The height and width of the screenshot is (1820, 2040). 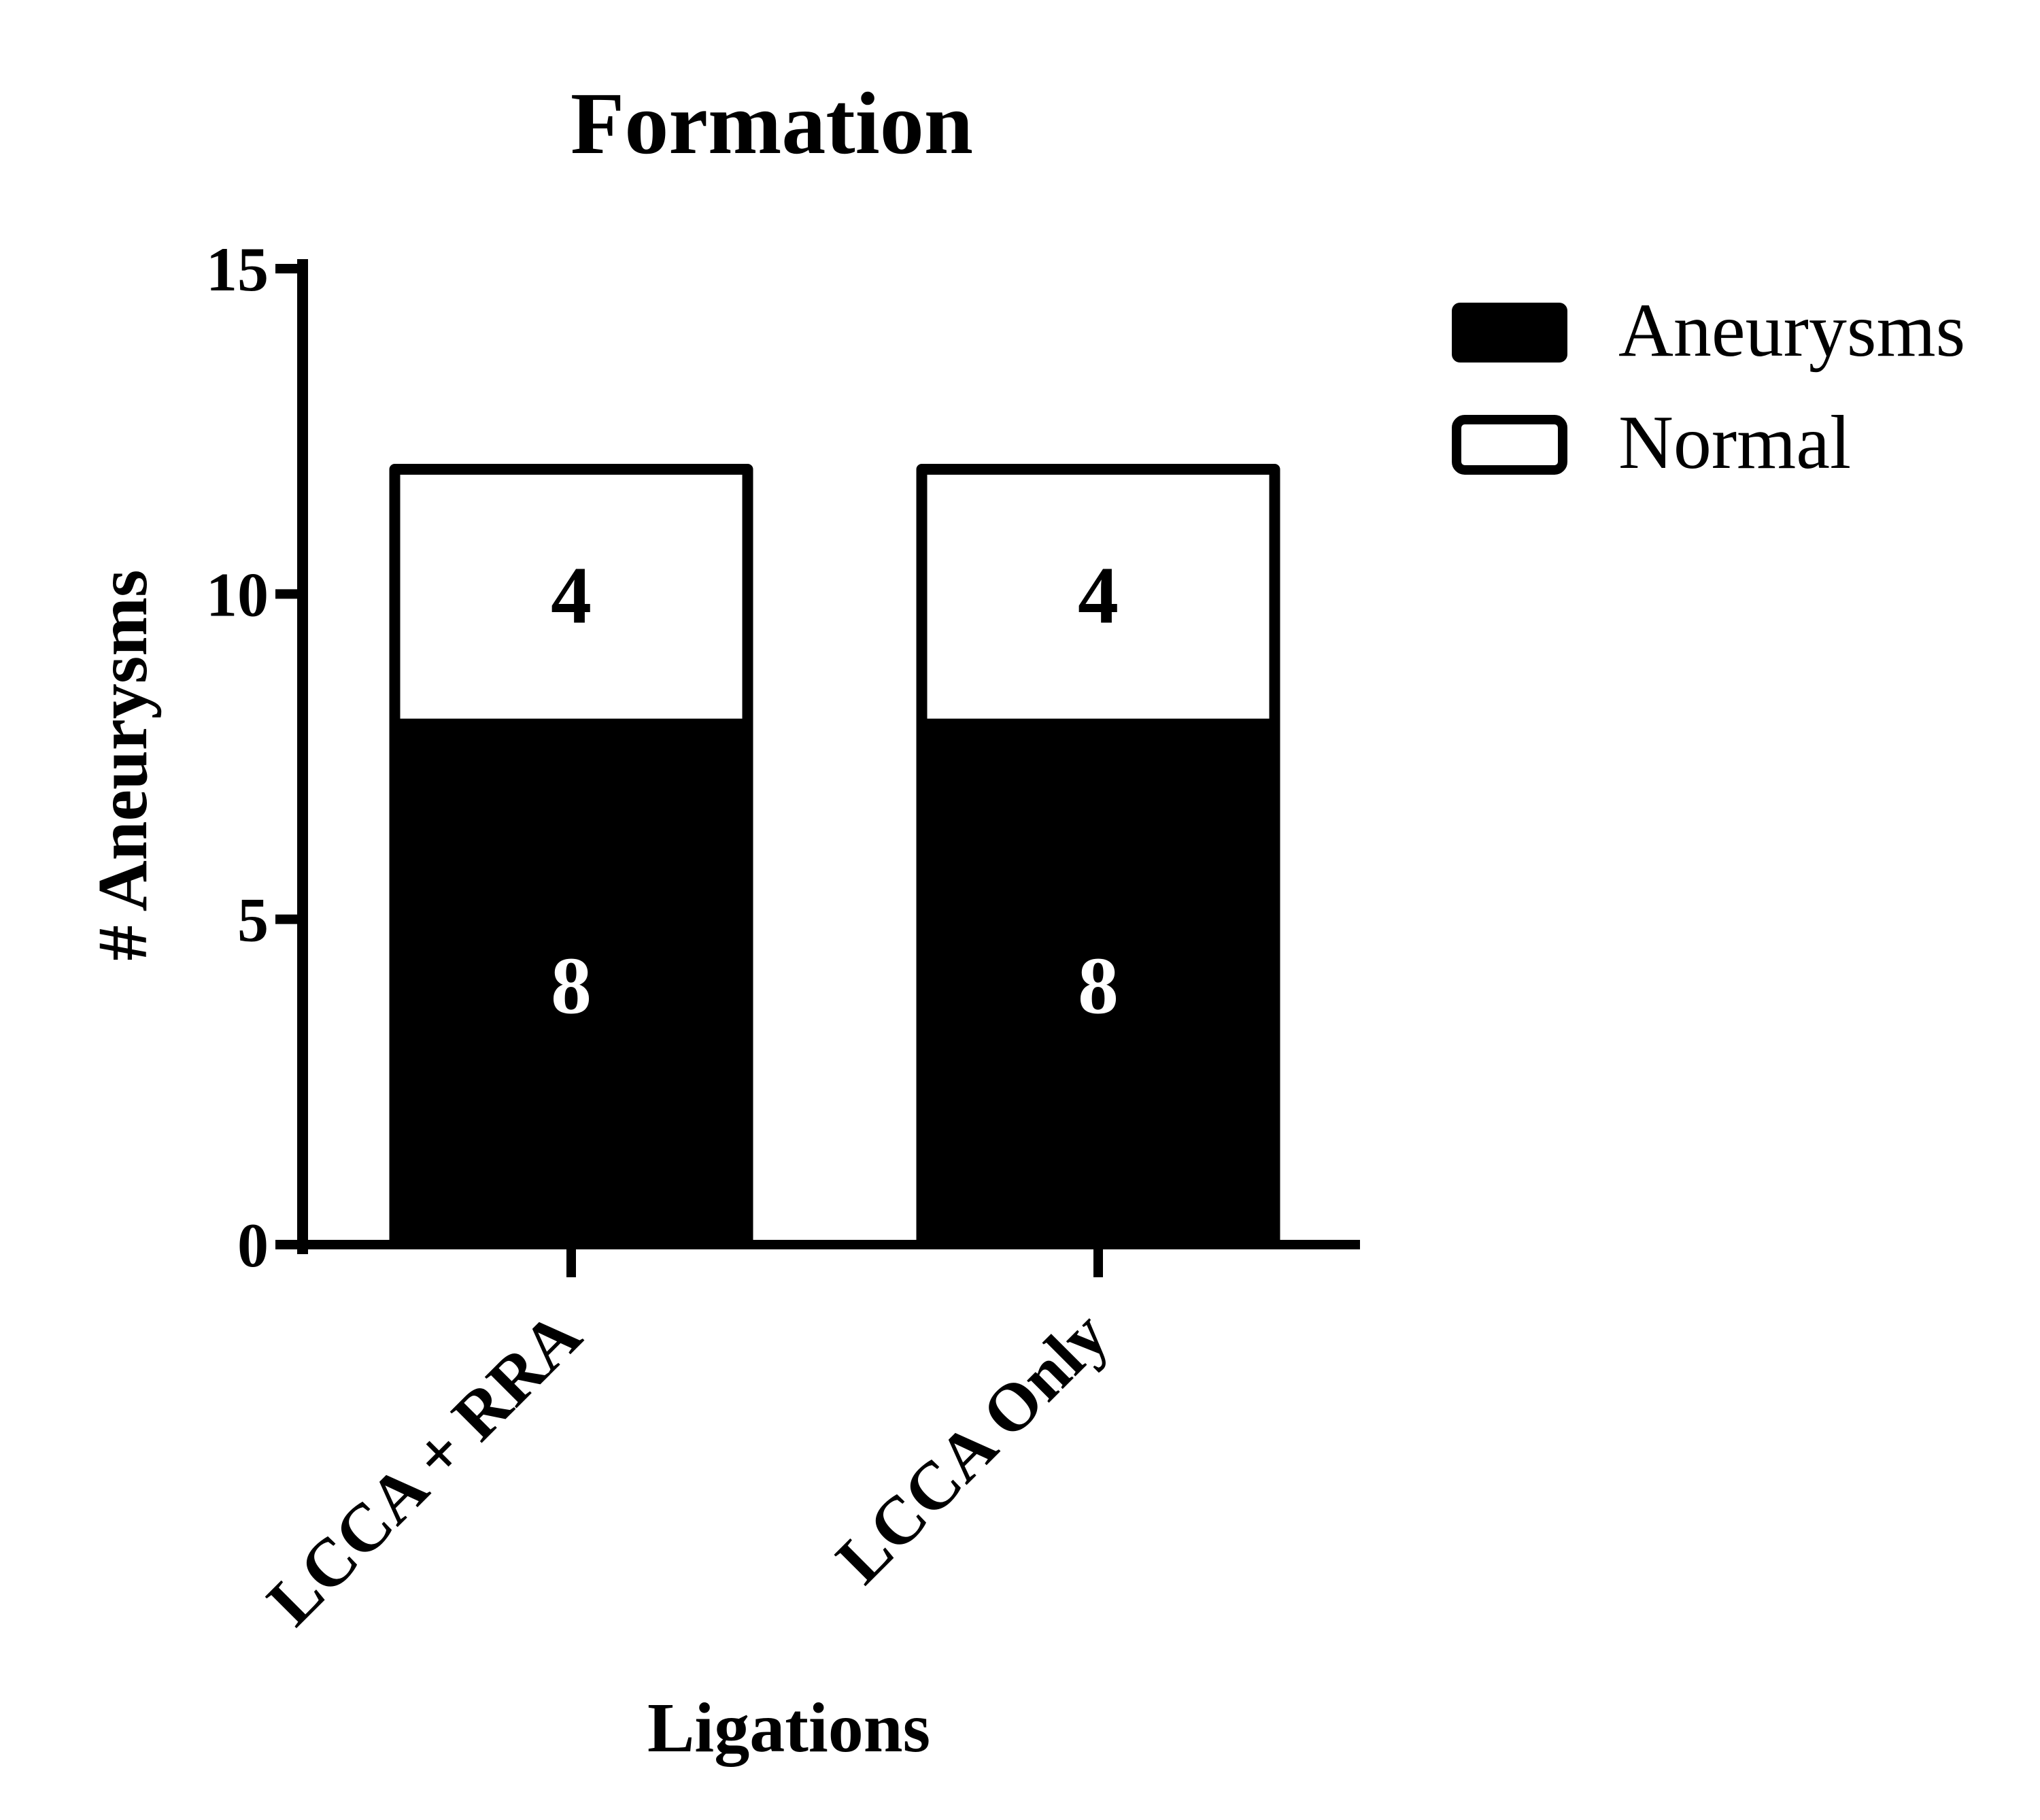 What do you see at coordinates (973, 1447) in the screenshot?
I see `x-category-label: LCCA Only` at bounding box center [973, 1447].